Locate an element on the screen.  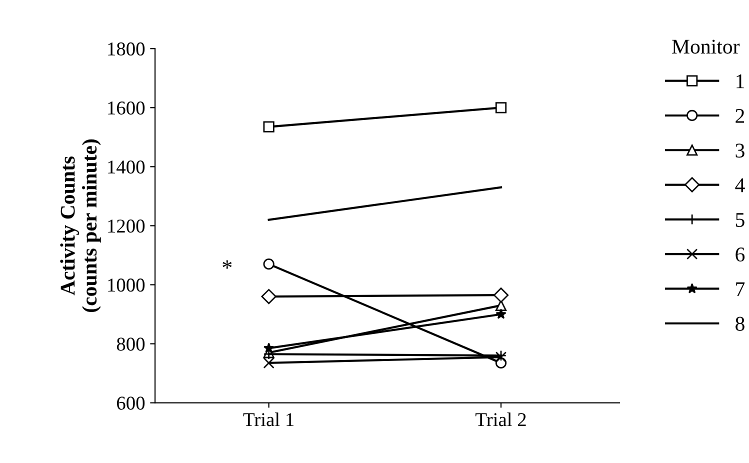
y-tick-label: 600 is located at coordinates (130, 403).